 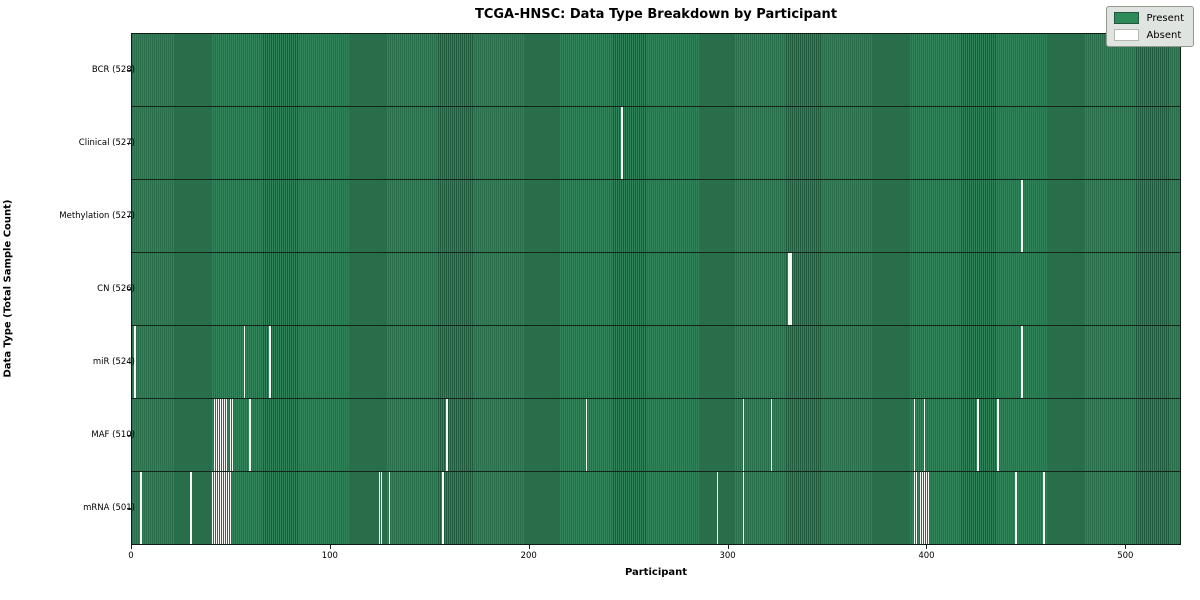 What do you see at coordinates (97, 215) in the screenshot?
I see `y-tick-label-Methylation: Methylation (527)` at bounding box center [97, 215].